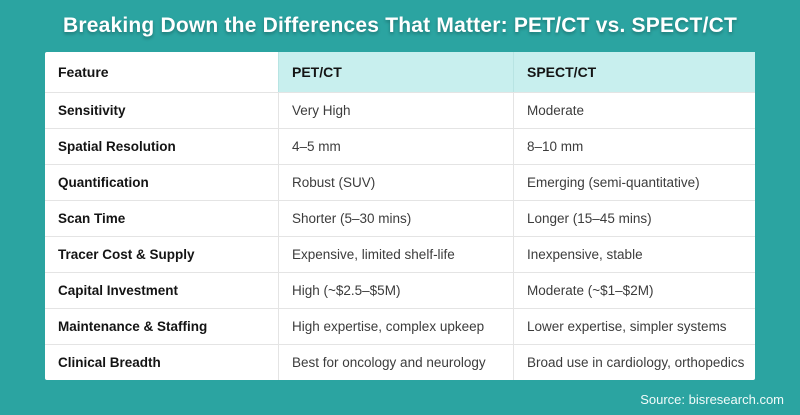  Describe the element at coordinates (634, 72) in the screenshot. I see `column-header-spectct: SPECT/CT` at that location.